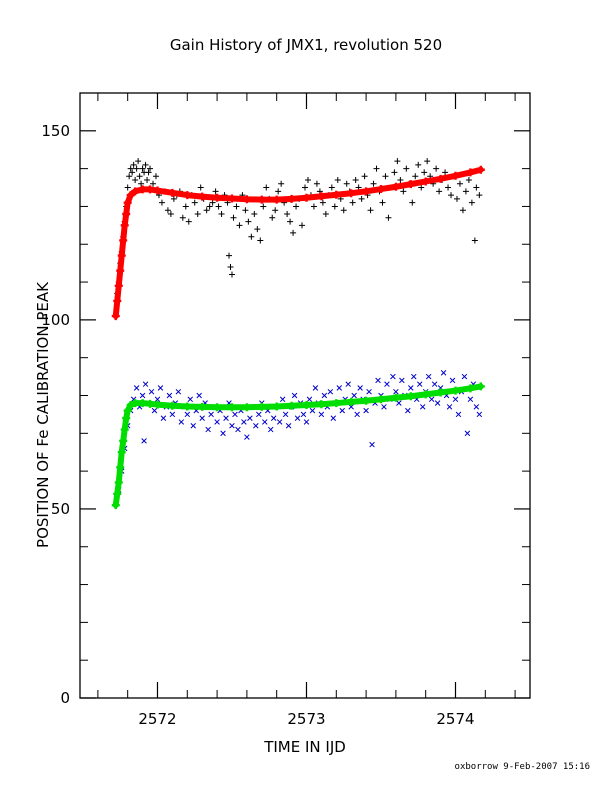  I want to click on y-tick-label: 0, so click(65, 698).